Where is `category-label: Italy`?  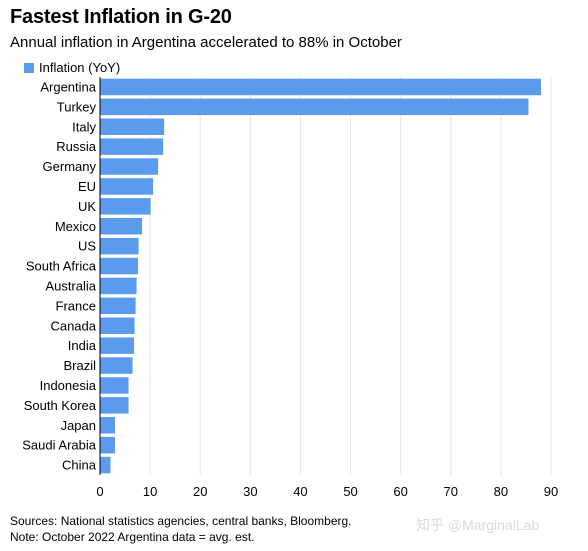 category-label: Italy is located at coordinates (84, 126).